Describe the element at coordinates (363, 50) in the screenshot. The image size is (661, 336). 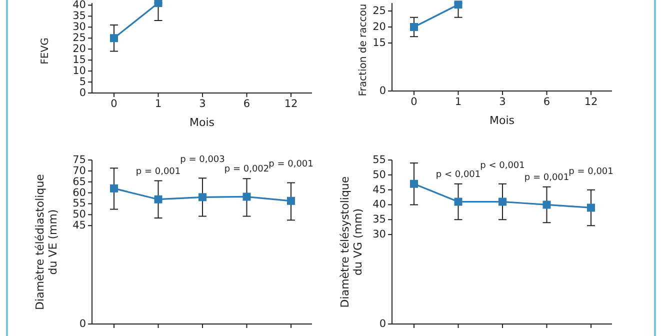
I see `y-axis-title: Fraction de raccou` at that location.